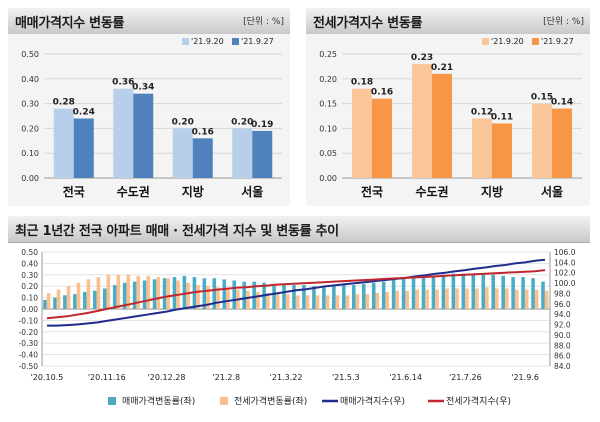  Describe the element at coordinates (478, 401) in the screenshot. I see `trend-legend-label: 전세가격지수(우)` at that location.